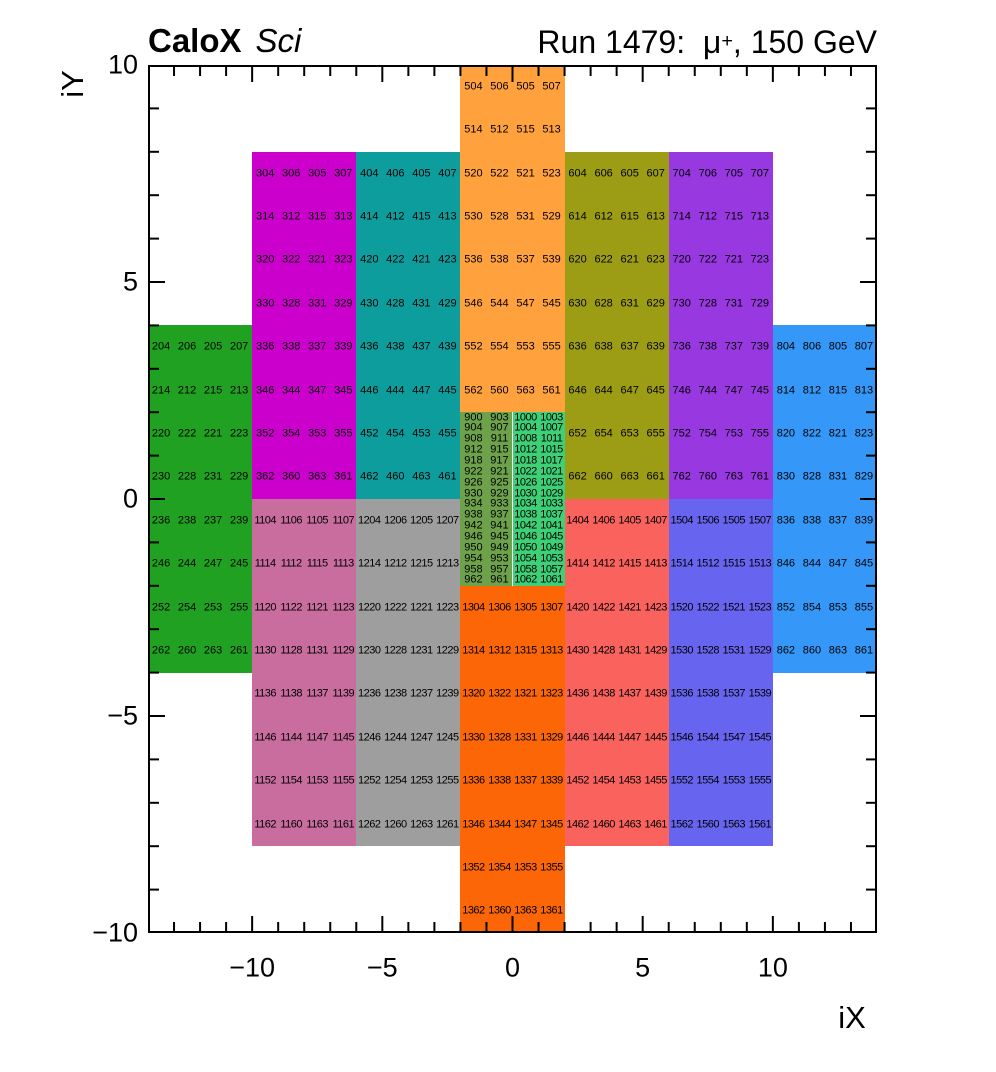 The width and height of the screenshot is (996, 1072). What do you see at coordinates (213, 563) in the screenshot?
I see `cell-label: 247` at bounding box center [213, 563].